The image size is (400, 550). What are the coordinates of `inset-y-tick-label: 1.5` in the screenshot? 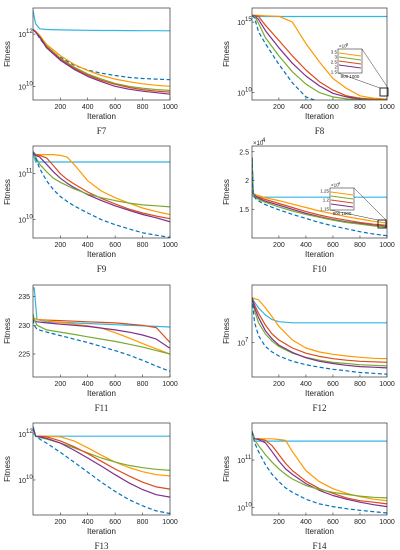 It's located at (334, 72).